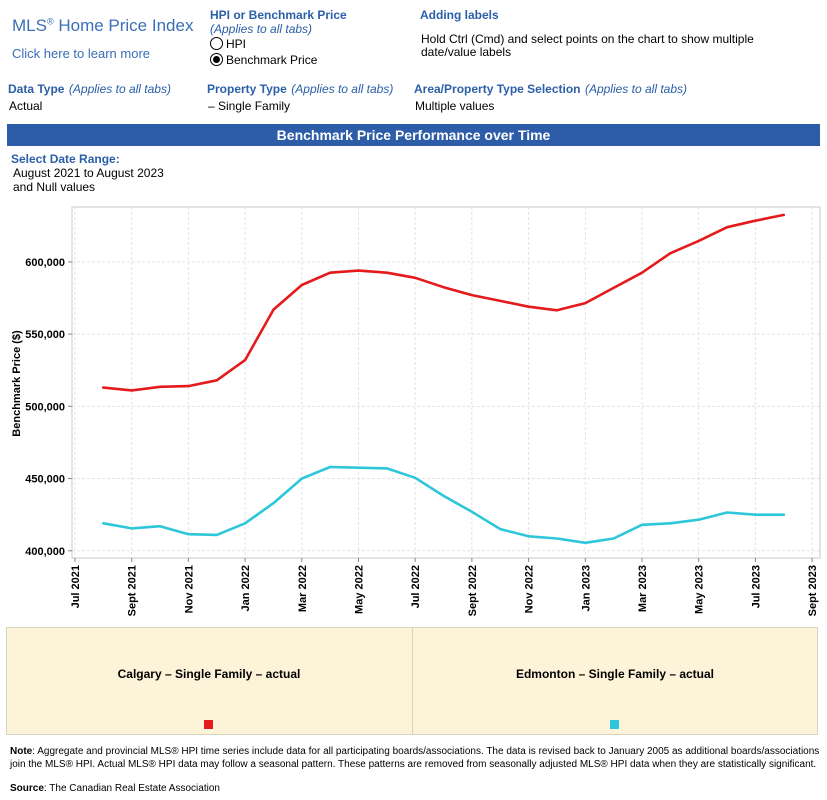 This screenshot has height=800, width=827. What do you see at coordinates (45, 407) in the screenshot?
I see `y-tick-label: 500,000` at bounding box center [45, 407].